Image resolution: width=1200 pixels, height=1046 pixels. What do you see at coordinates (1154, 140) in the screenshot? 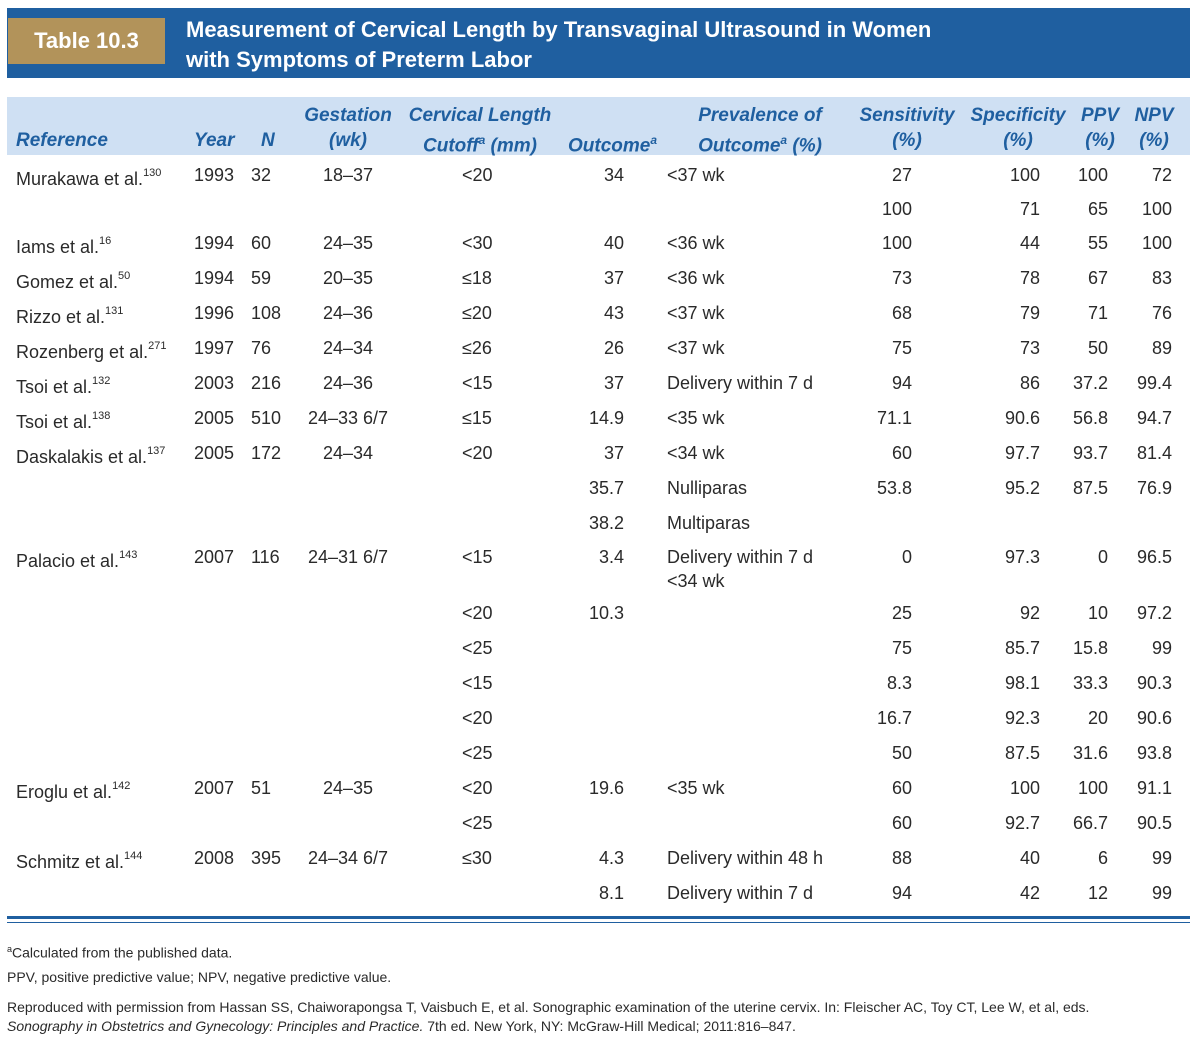
I see `header-npv-line2: (%)` at bounding box center [1154, 140].